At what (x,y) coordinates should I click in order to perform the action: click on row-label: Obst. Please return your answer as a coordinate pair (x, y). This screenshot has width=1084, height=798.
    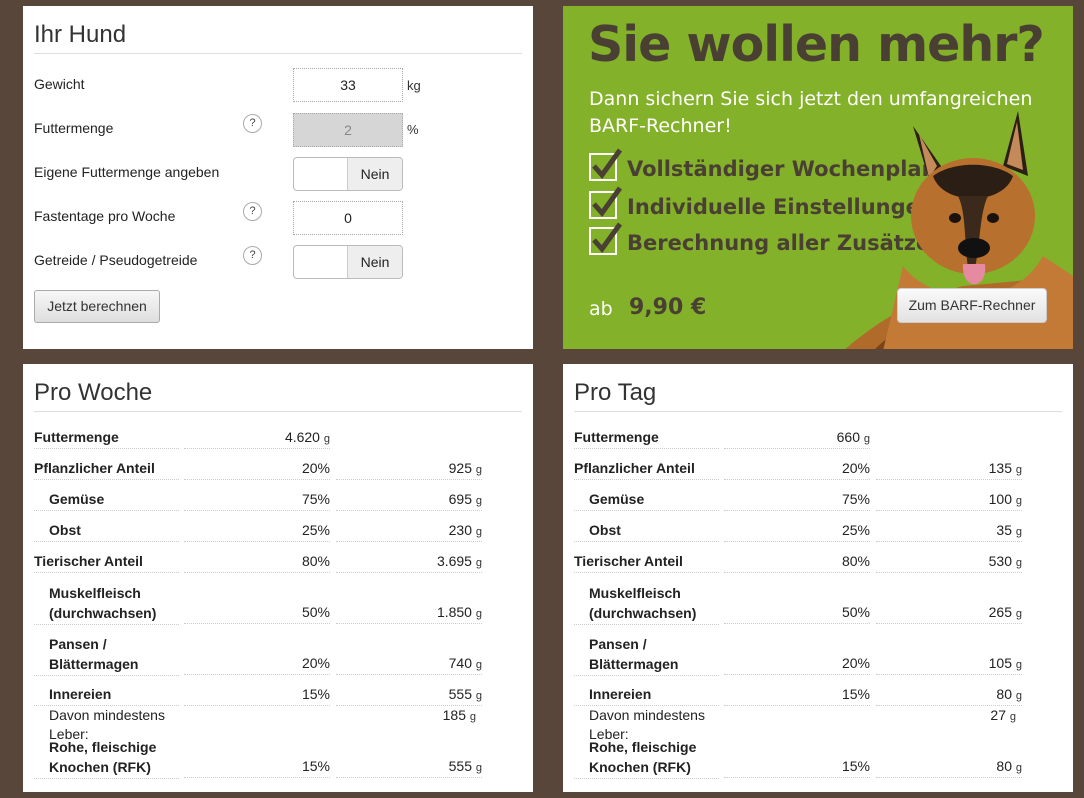
    Looking at the image, I should click on (646, 531).